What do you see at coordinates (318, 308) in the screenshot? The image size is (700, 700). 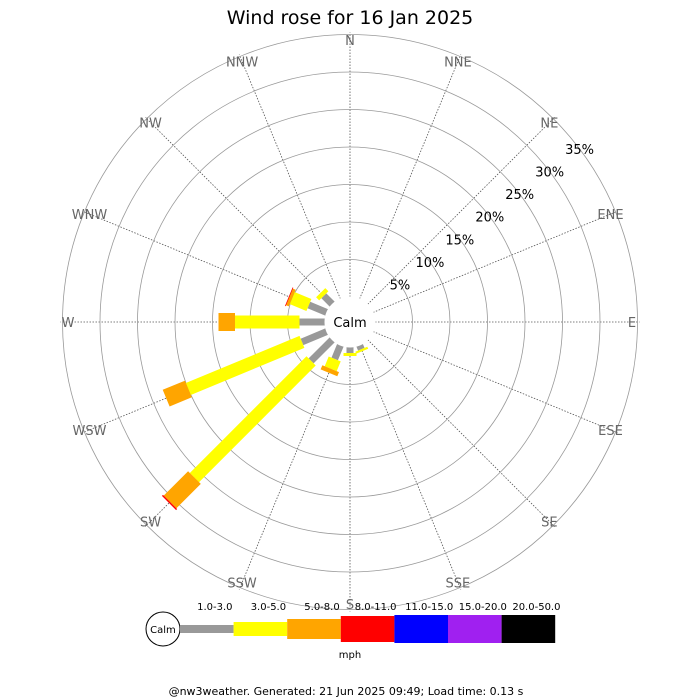 I see `bar-wnw-1.0-3.0` at bounding box center [318, 308].